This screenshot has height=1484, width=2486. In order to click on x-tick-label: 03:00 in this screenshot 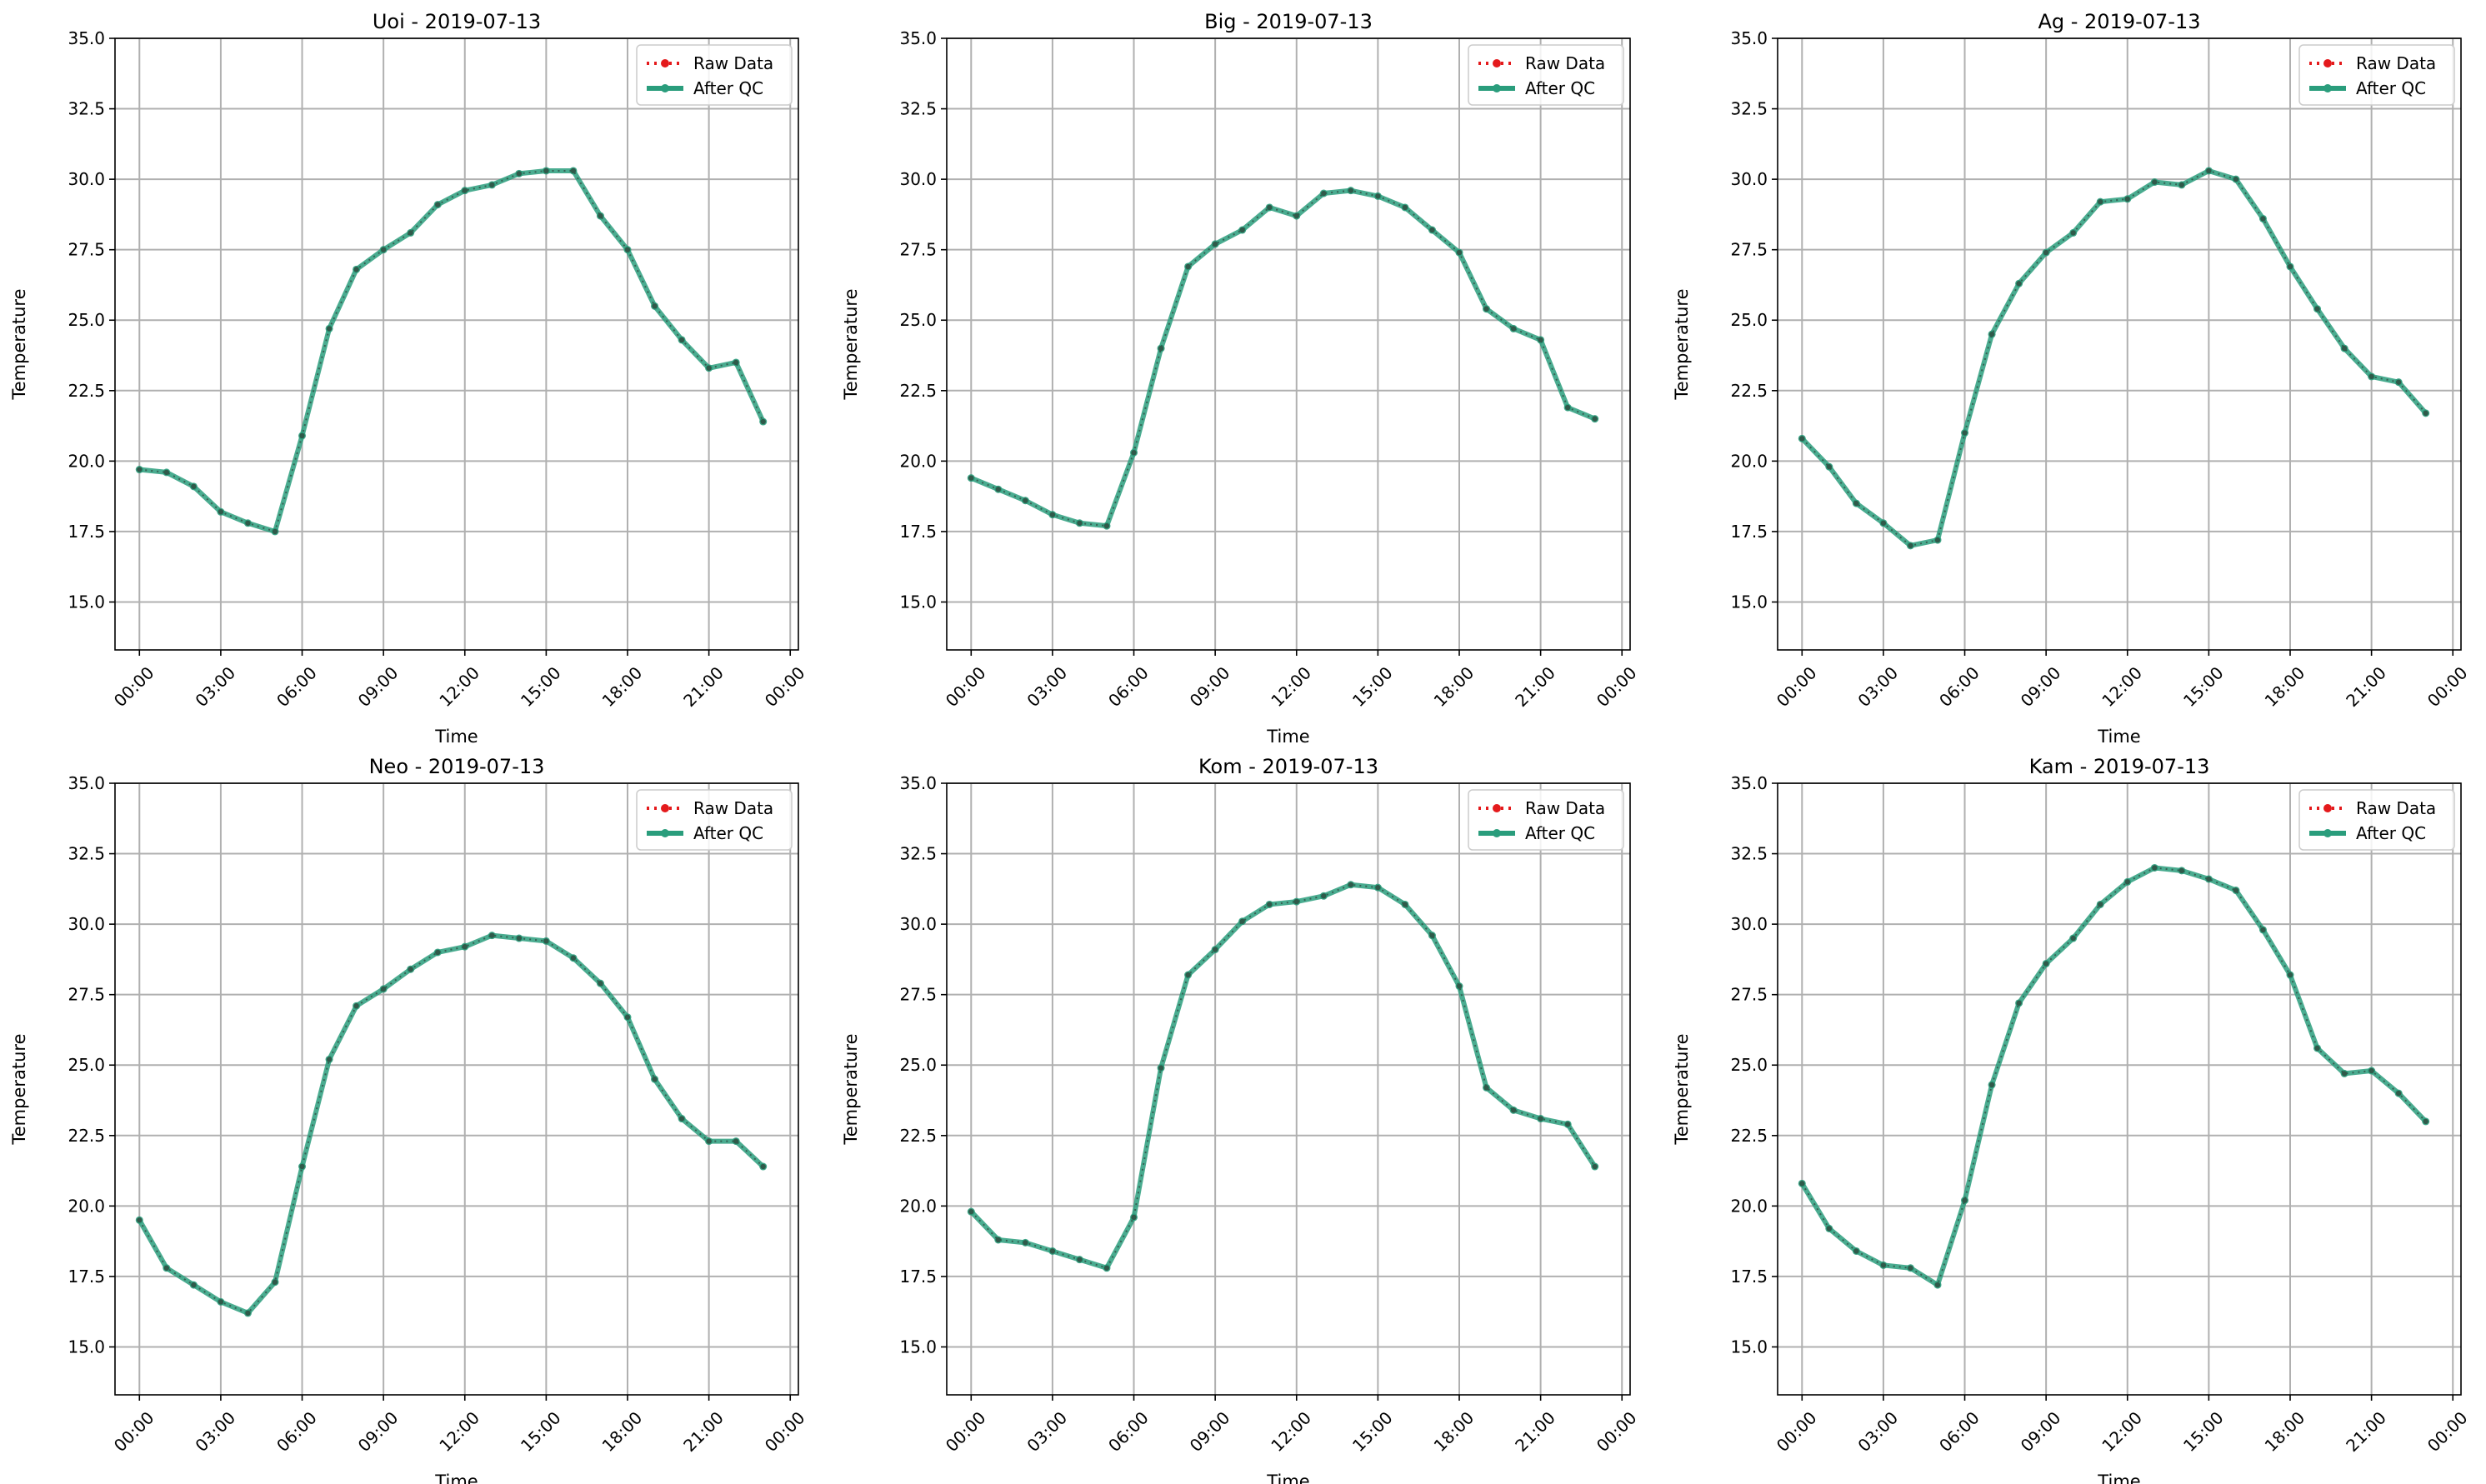, I will do `click(1047, 687)`.